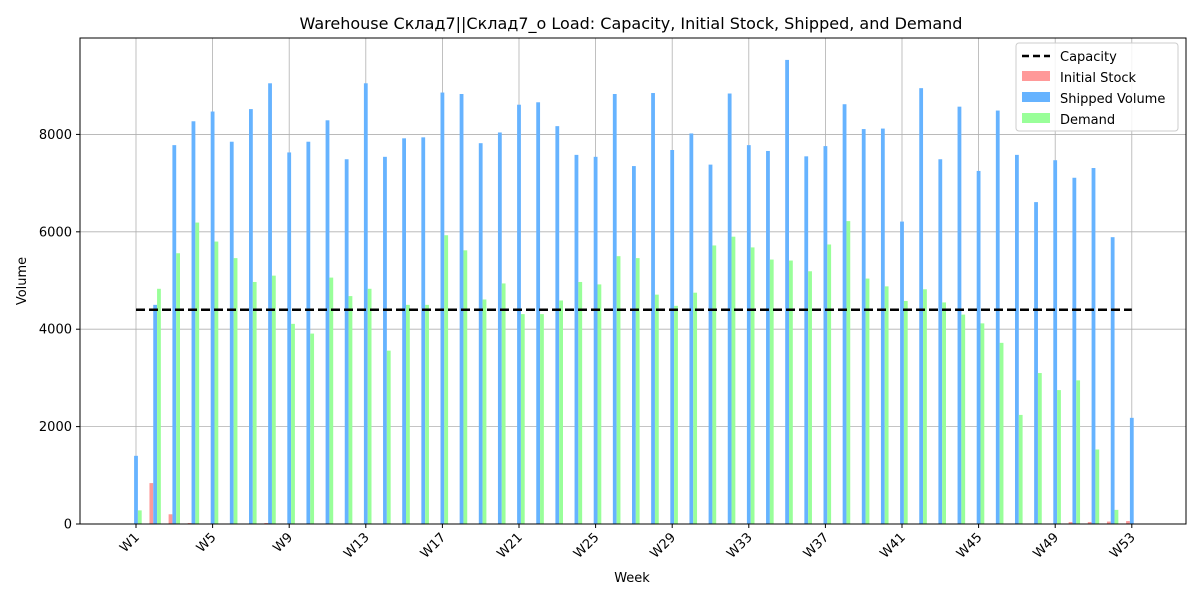  What do you see at coordinates (1036, 118) in the screenshot?
I see `legend-demand-swatch` at bounding box center [1036, 118].